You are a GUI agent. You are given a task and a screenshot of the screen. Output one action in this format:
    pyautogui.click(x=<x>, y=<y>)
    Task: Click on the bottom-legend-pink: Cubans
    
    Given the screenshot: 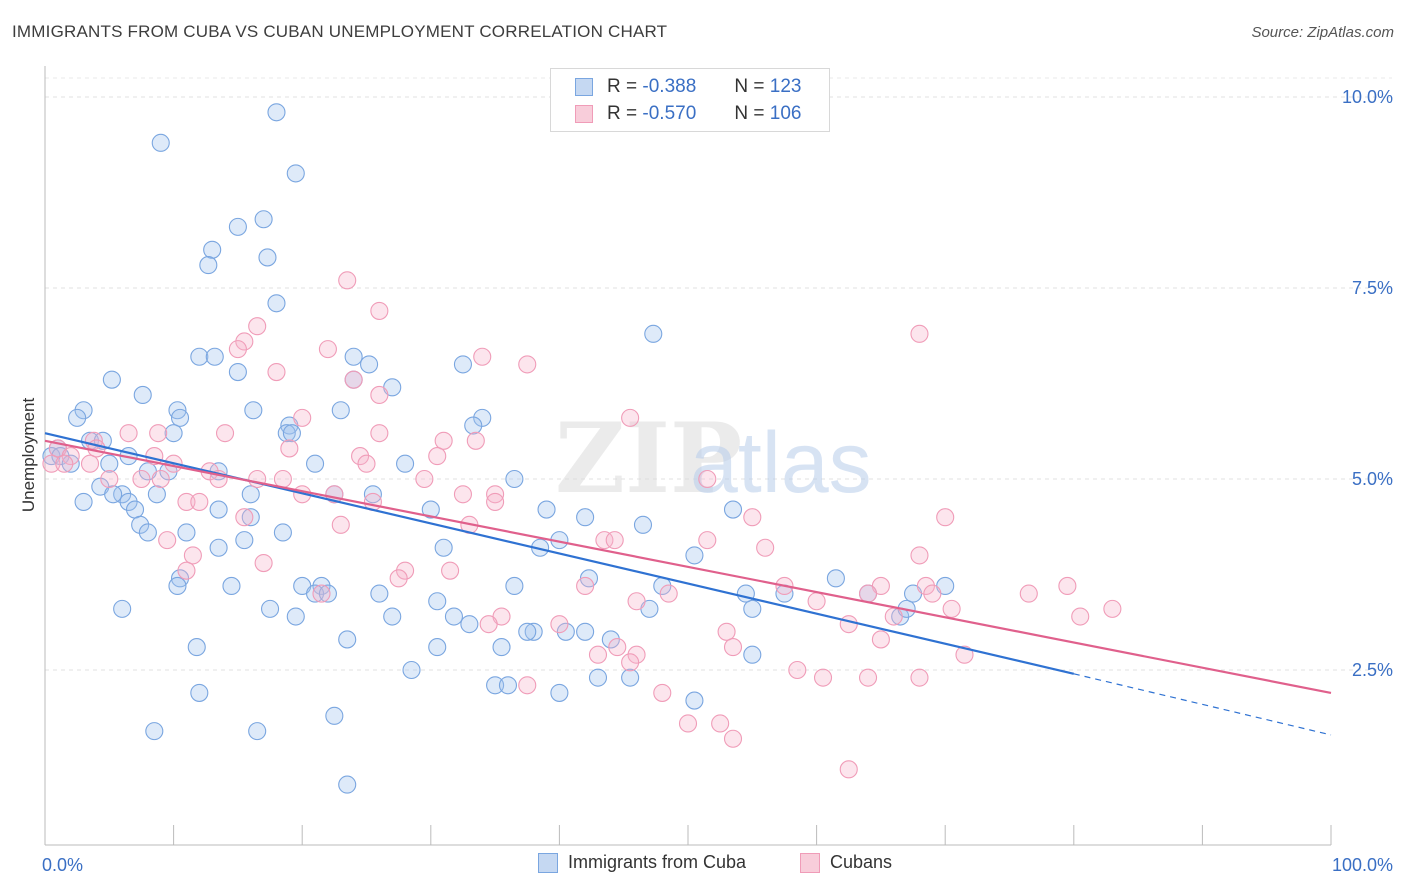 What is the action you would take?
    pyautogui.click(x=846, y=862)
    